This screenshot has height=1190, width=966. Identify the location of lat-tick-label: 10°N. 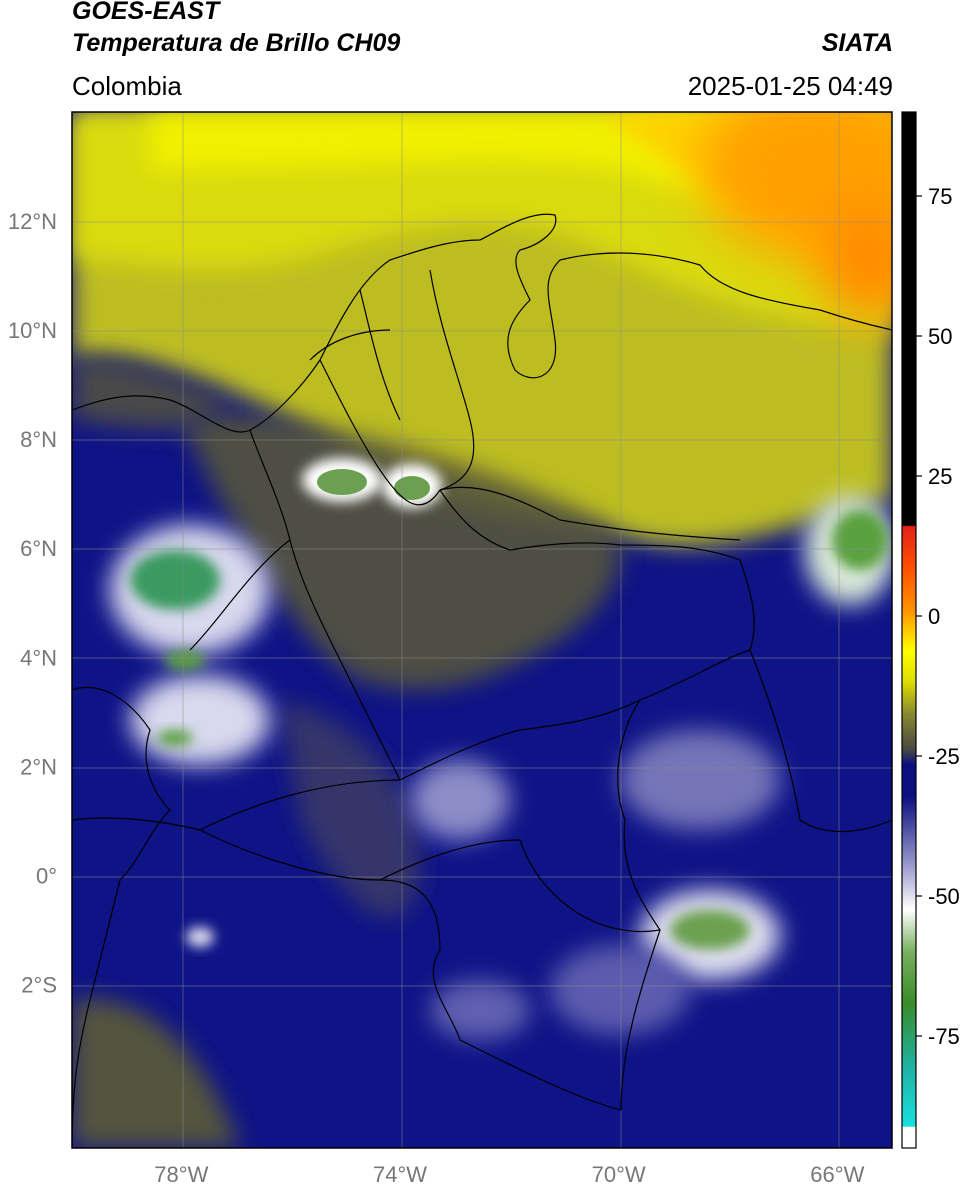
(32, 330).